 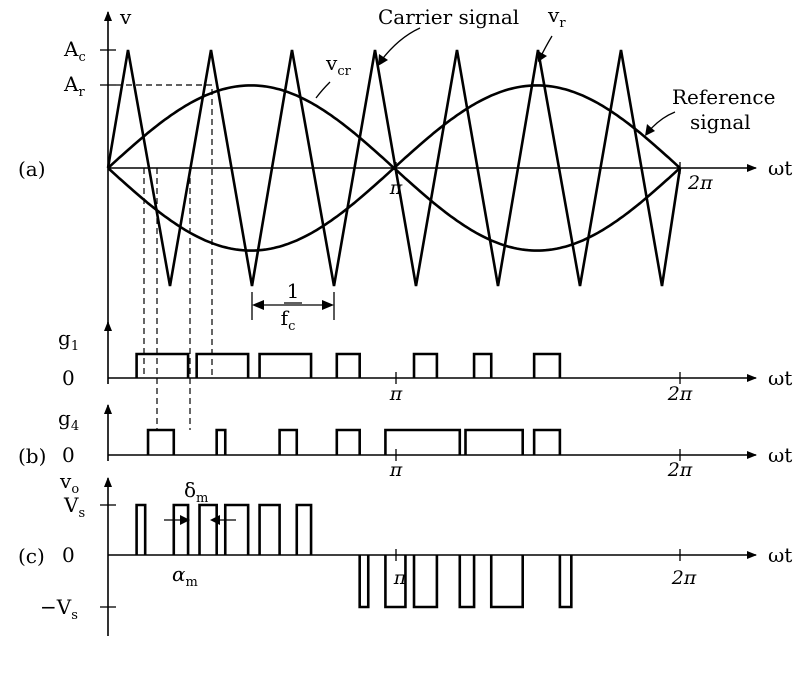 What do you see at coordinates (215, 520) in the screenshot?
I see `delta-arrow-right` at bounding box center [215, 520].